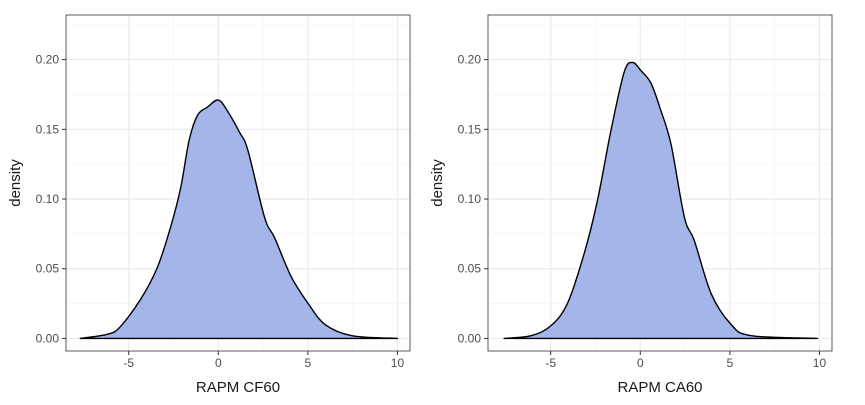 This screenshot has width=865, height=405. What do you see at coordinates (238, 387) in the screenshot?
I see `x-axis-title: RAPM CF60` at bounding box center [238, 387].